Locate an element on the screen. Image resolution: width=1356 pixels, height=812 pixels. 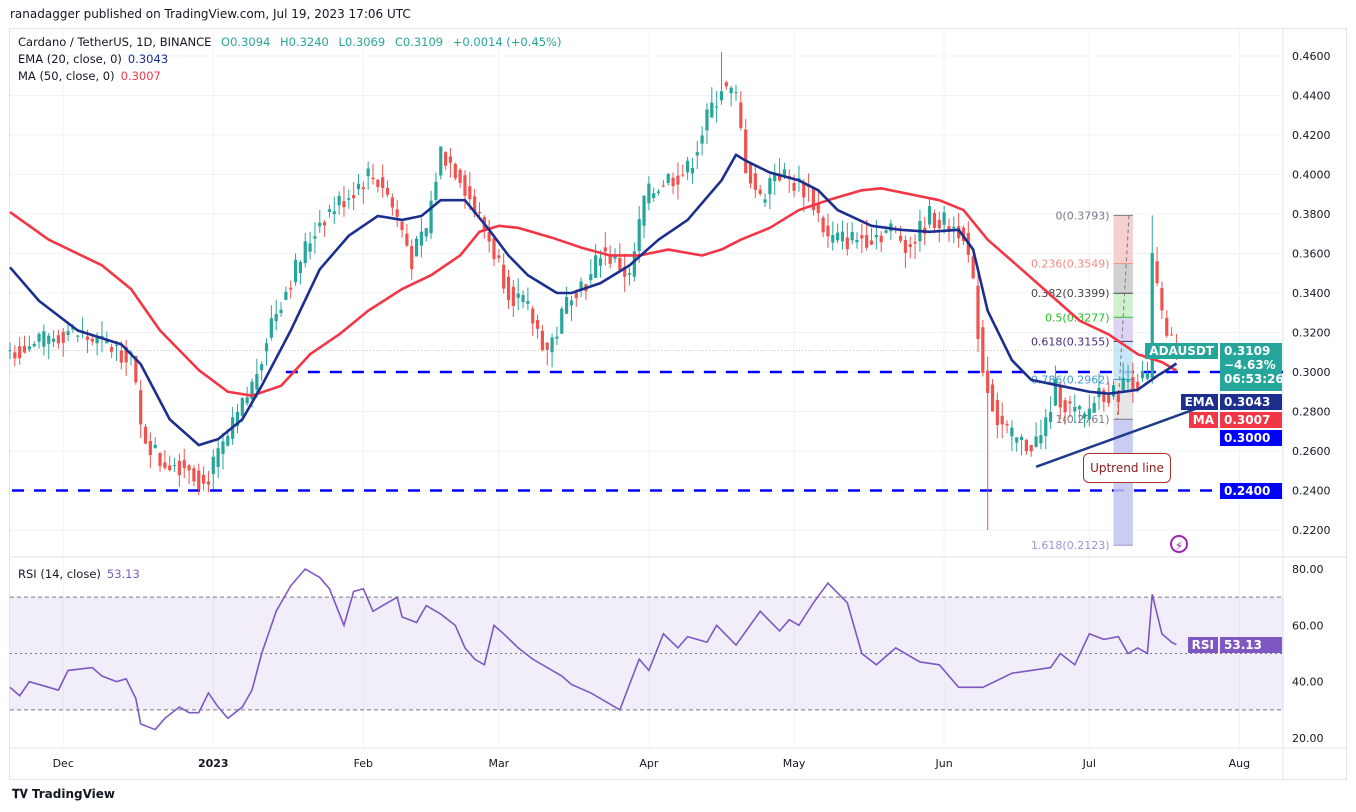
ma-legend: MA (50, close, 0) 0.3007 is located at coordinates (92, 76).